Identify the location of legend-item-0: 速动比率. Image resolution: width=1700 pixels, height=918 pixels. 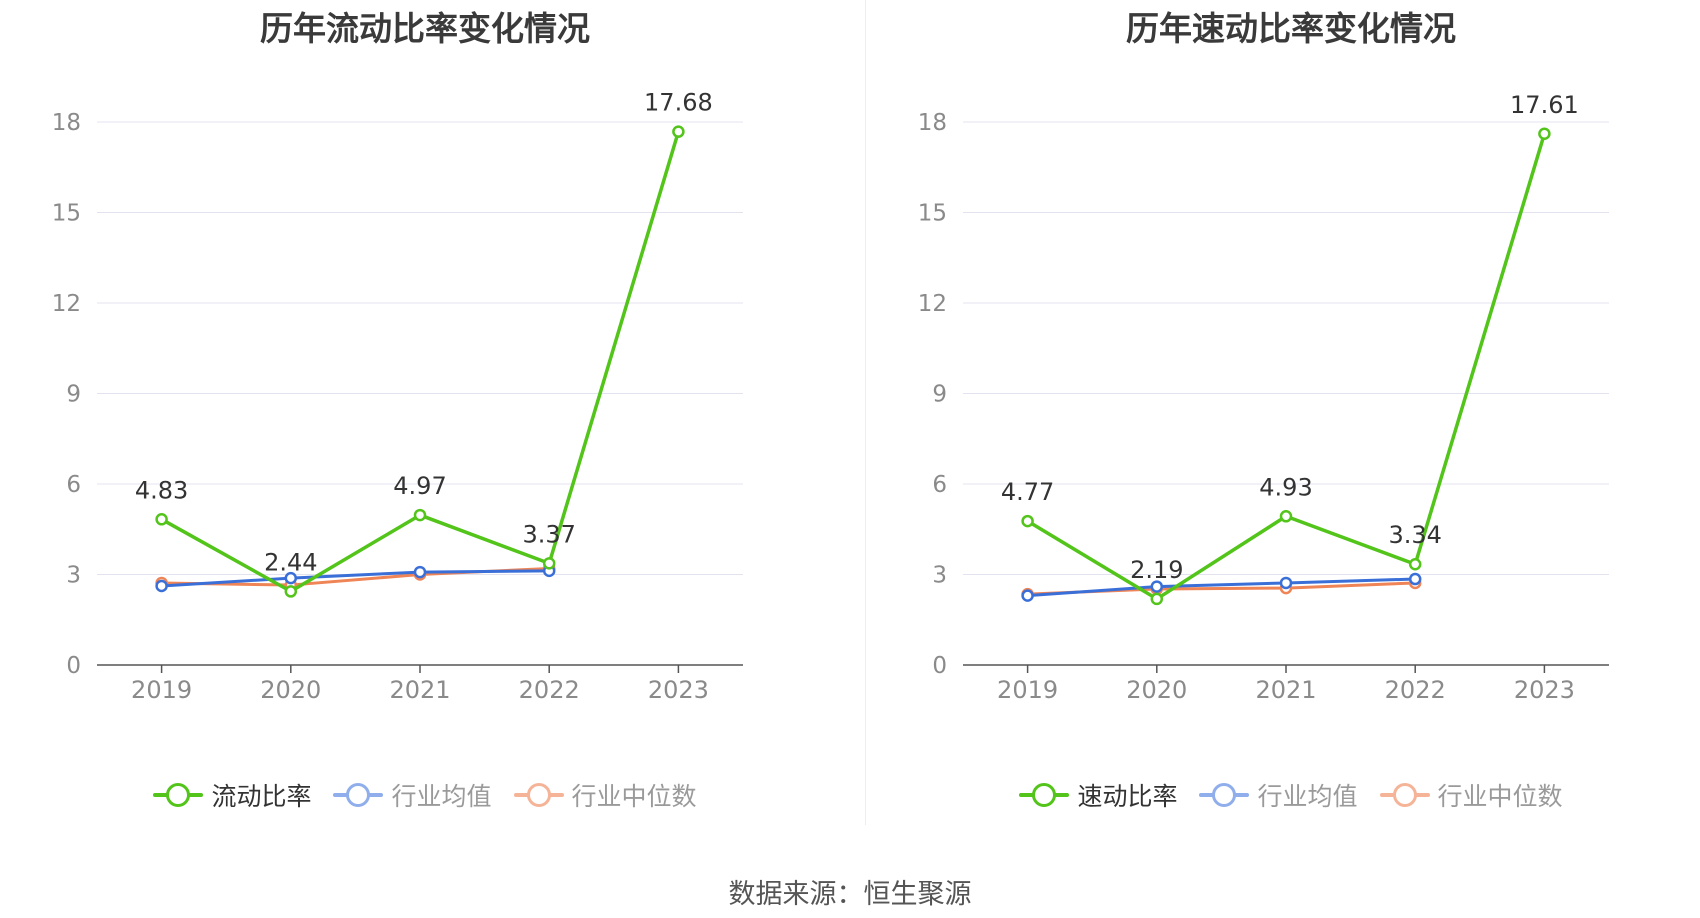
(1098, 795).